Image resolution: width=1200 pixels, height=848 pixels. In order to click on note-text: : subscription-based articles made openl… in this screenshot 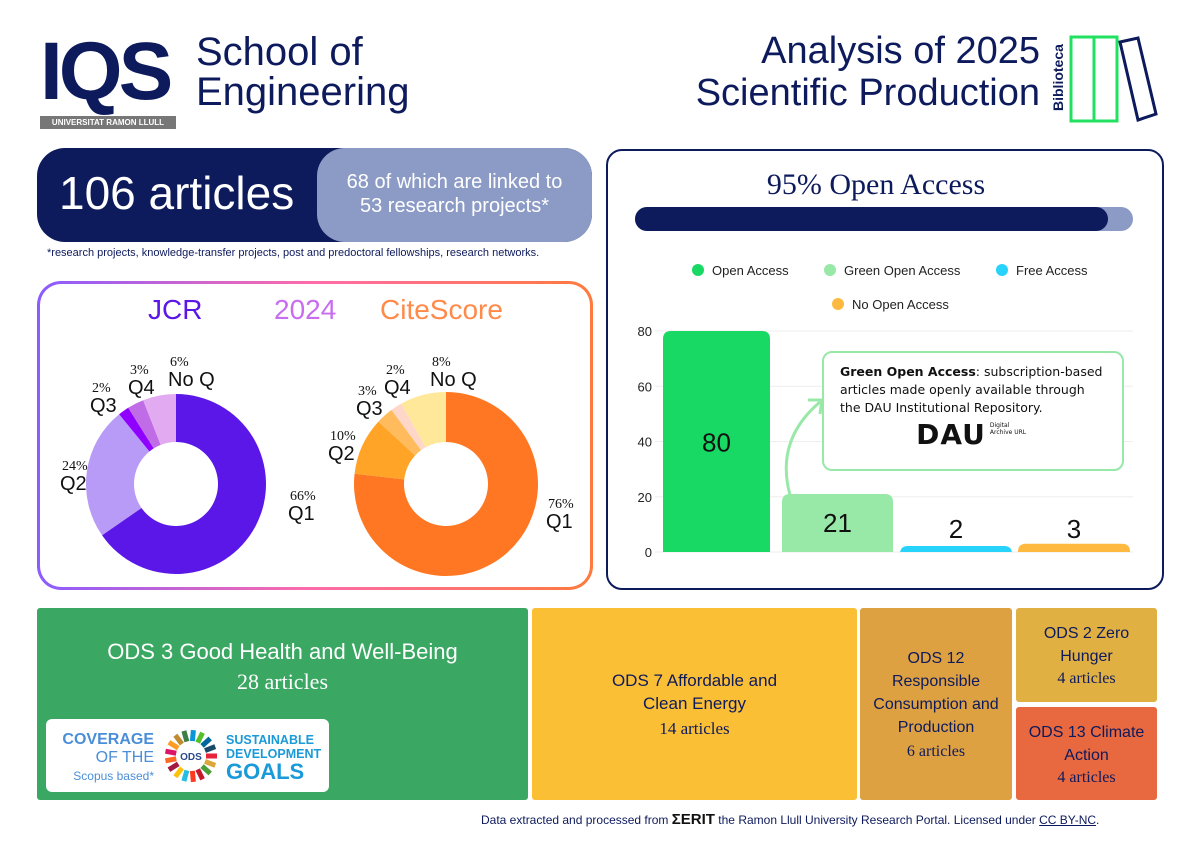, I will do `click(971, 389)`.